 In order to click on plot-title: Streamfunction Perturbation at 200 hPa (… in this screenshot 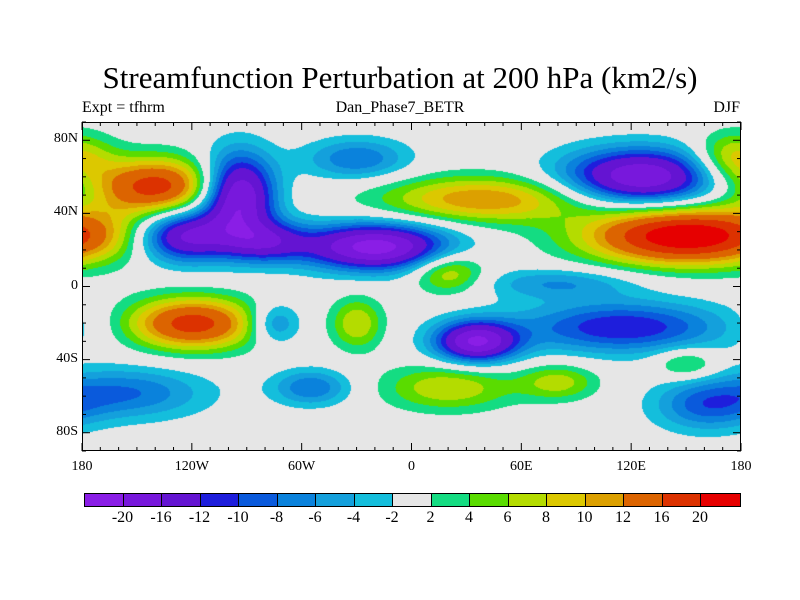, I will do `click(400, 77)`.